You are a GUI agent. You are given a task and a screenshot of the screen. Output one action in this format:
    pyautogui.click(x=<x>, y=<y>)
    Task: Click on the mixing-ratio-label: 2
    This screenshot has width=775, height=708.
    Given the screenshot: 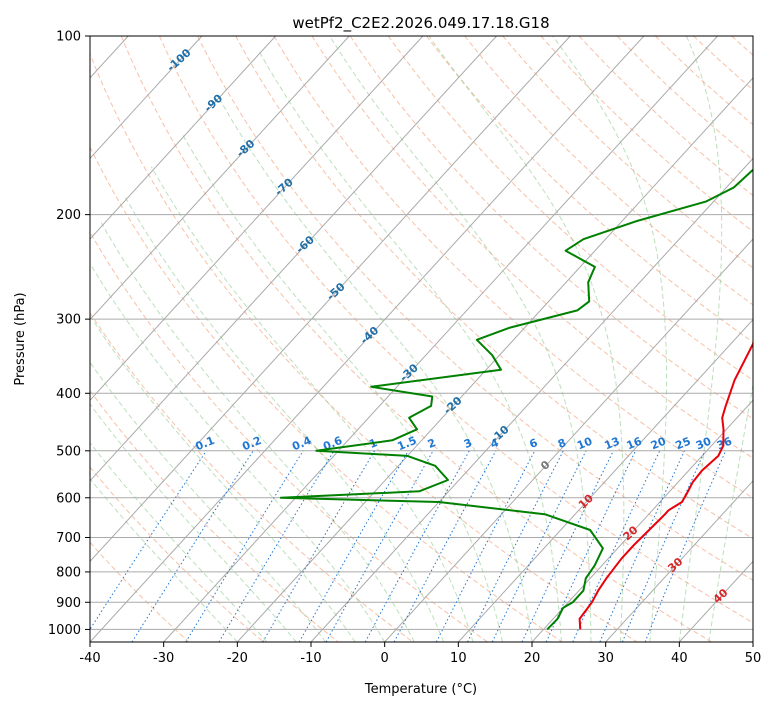 What is the action you would take?
    pyautogui.click(x=432, y=443)
    